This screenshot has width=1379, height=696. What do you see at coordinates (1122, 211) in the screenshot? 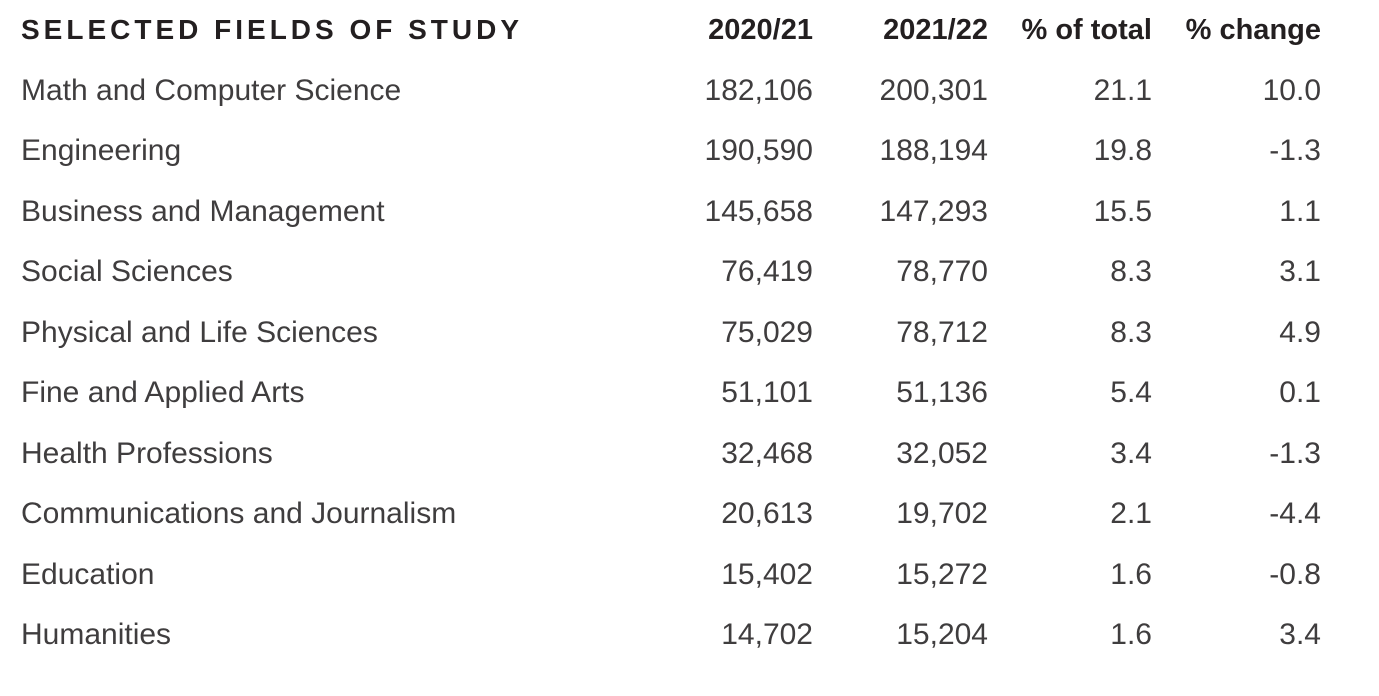
I see `value-pct-total: 15.5` at bounding box center [1122, 211].